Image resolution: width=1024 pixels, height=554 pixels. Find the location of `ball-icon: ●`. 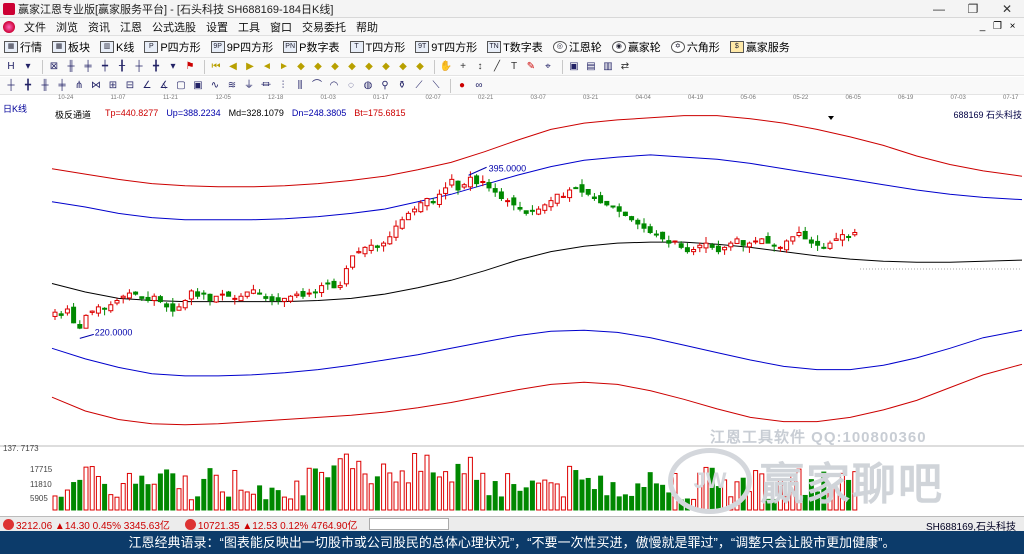

ball-icon: ● is located at coordinates (462, 85).